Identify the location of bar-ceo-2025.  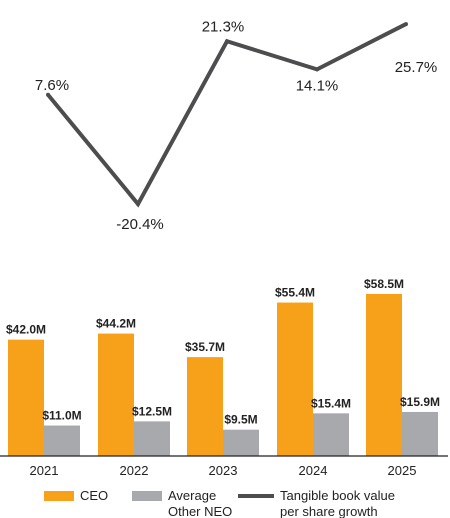
(384, 374).